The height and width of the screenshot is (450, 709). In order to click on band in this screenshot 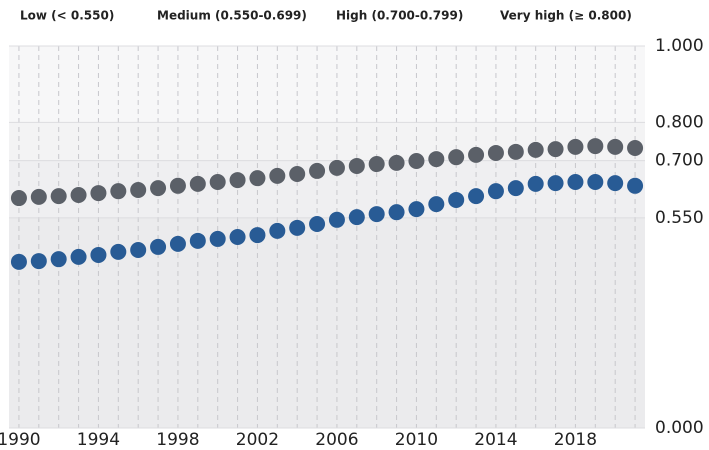, I will do `click(327, 141)`.